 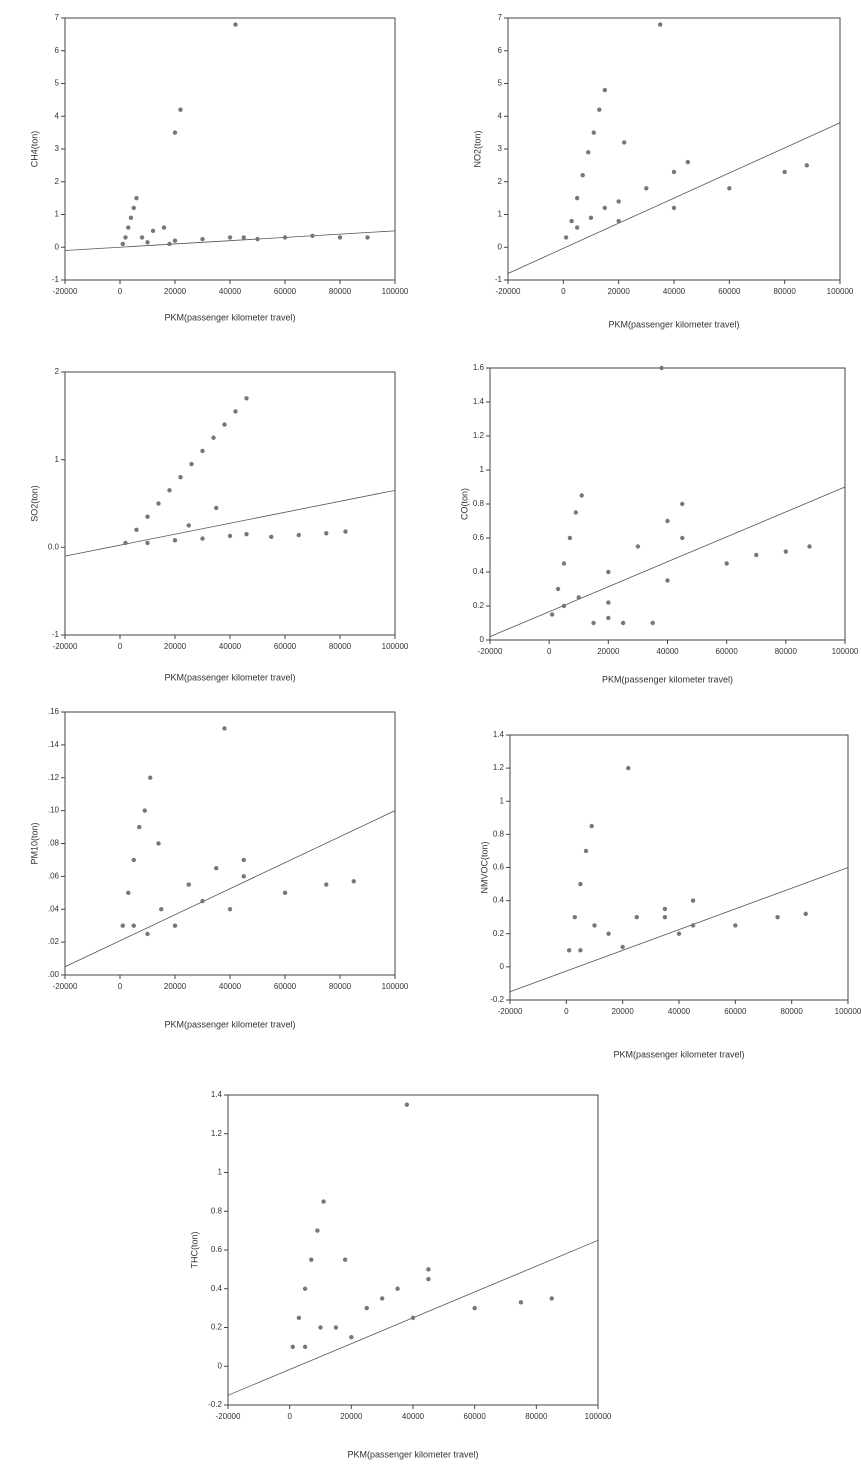 I want to click on fit-line, so click(x=667, y=561).